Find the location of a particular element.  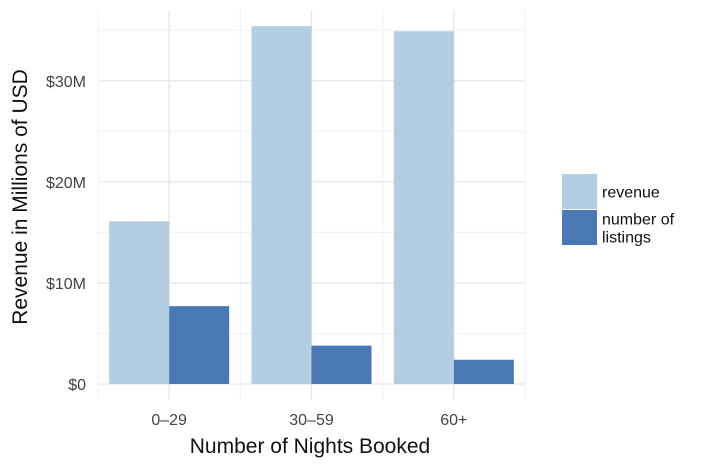

x-tick-label: 30–59 is located at coordinates (311, 420).